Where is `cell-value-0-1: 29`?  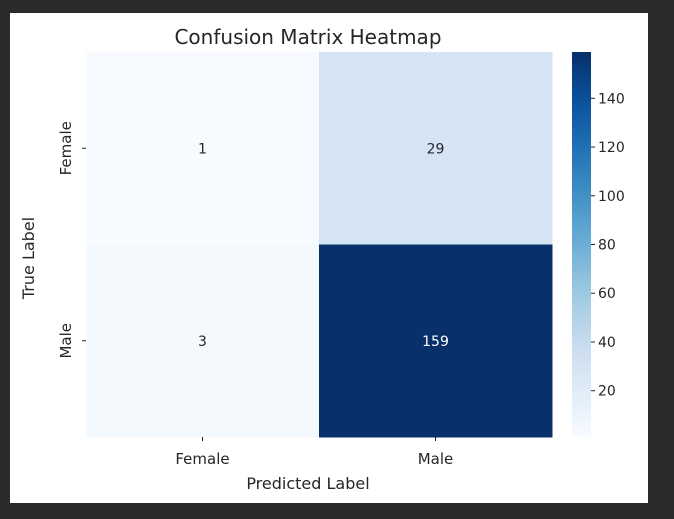
cell-value-0-1: 29 is located at coordinates (436, 149).